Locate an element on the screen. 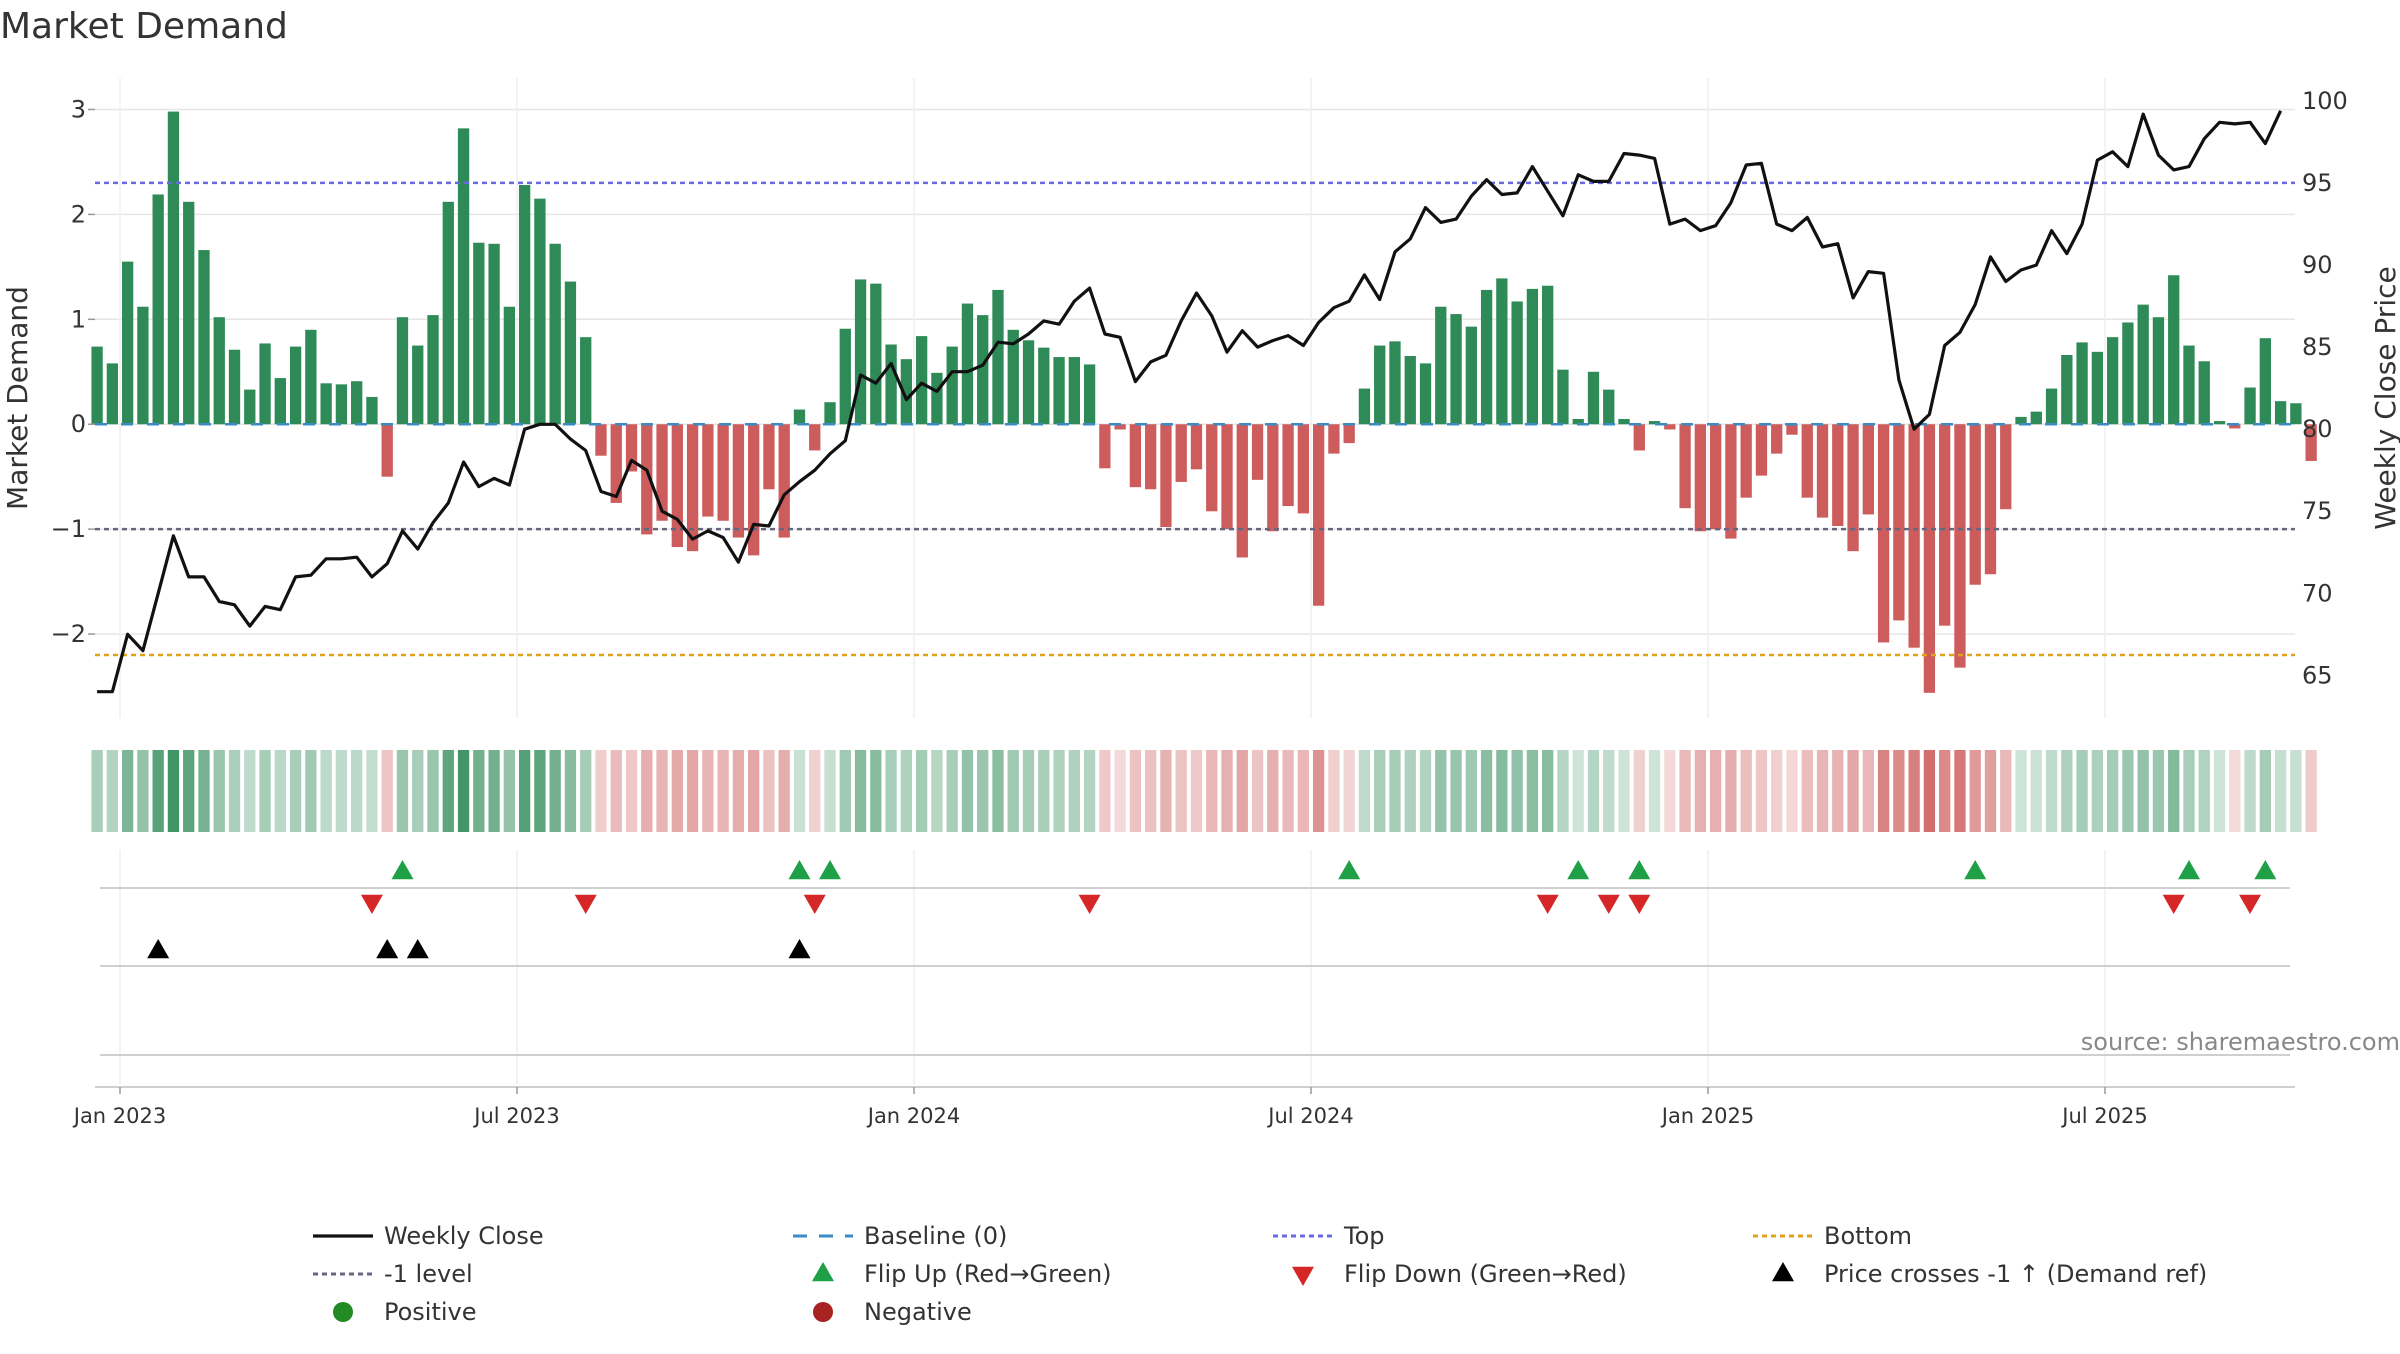 This screenshot has height=1354, width=2400. left-tick-label: 1 is located at coordinates (78, 319).